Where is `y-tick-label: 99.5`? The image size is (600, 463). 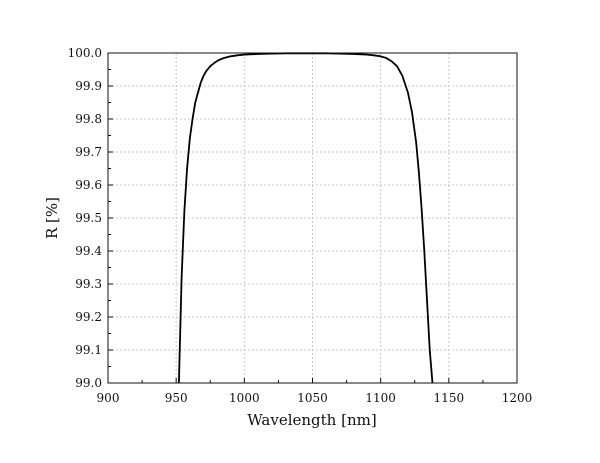 y-tick-label: 99.5 is located at coordinates (88, 218).